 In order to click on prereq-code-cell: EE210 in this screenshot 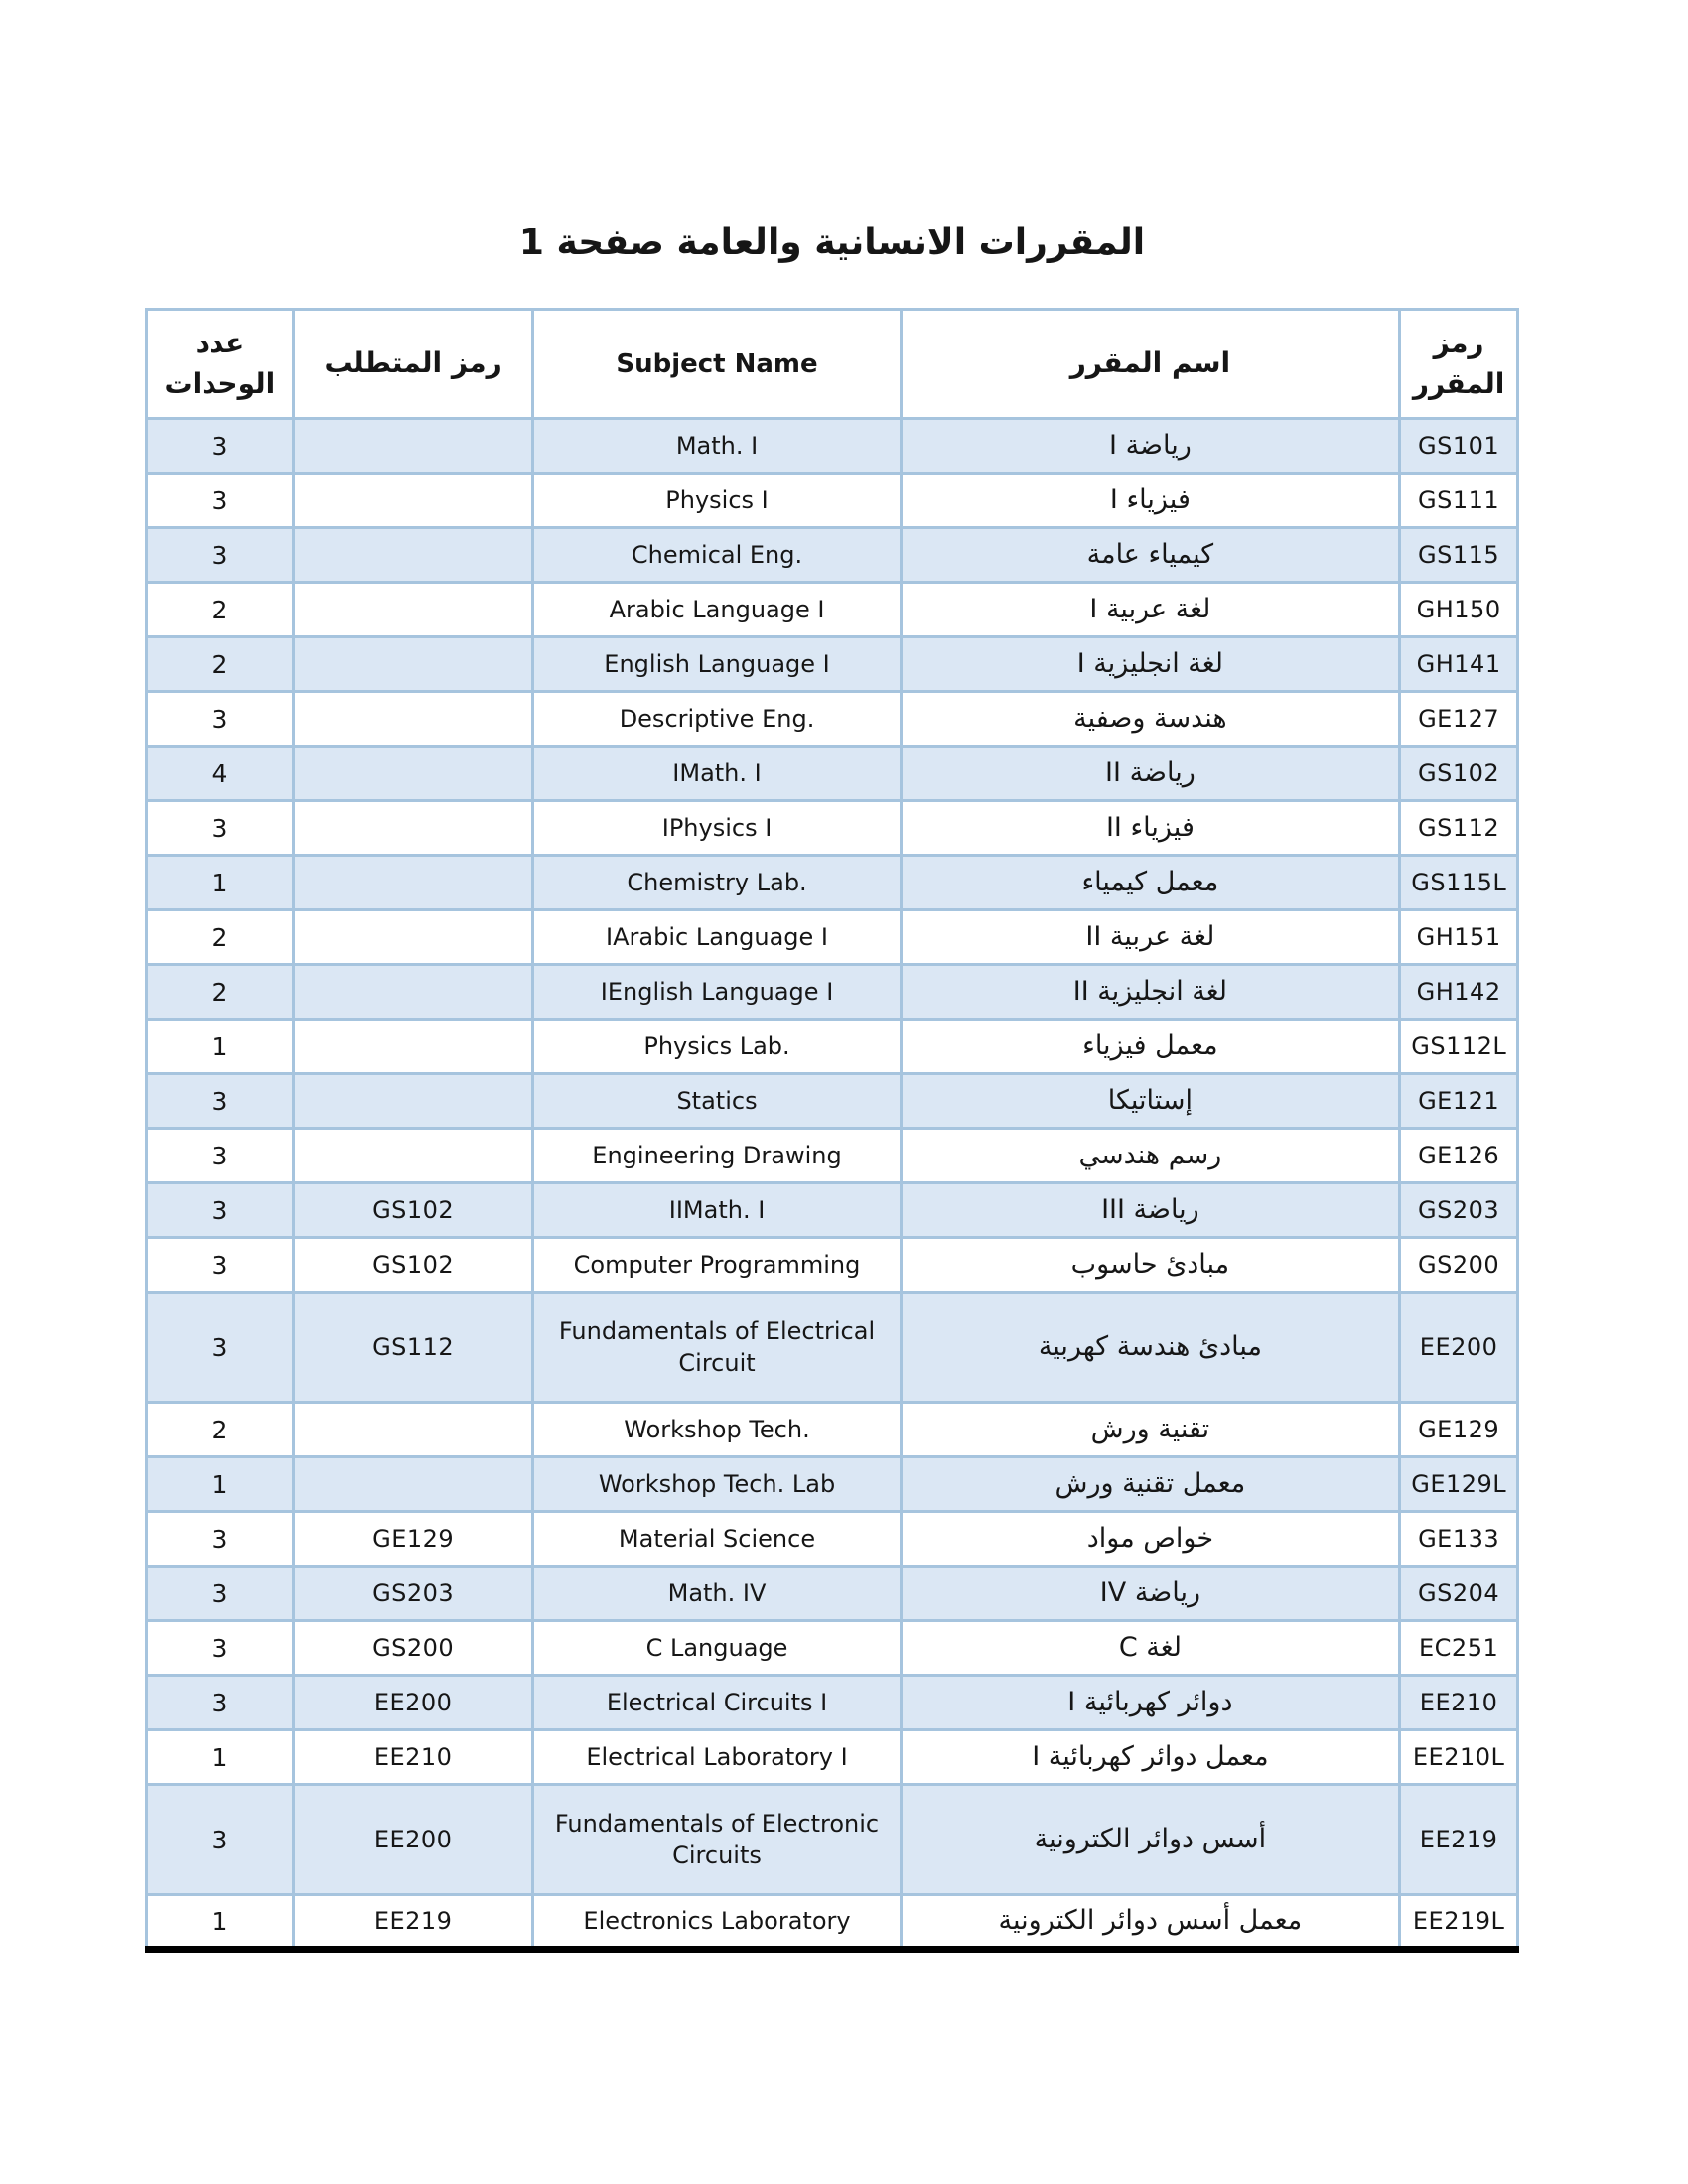, I will do `click(413, 1757)`.